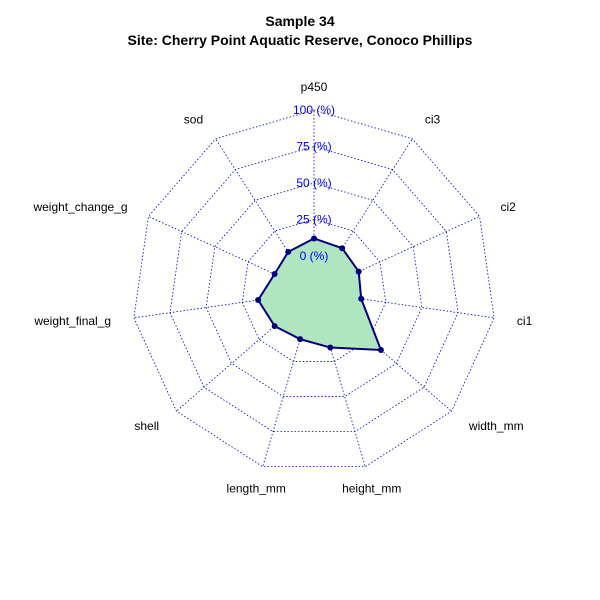 This screenshot has height=600, width=600. I want to click on axis-label-weight_change_g: weight_change_g, so click(79, 207).